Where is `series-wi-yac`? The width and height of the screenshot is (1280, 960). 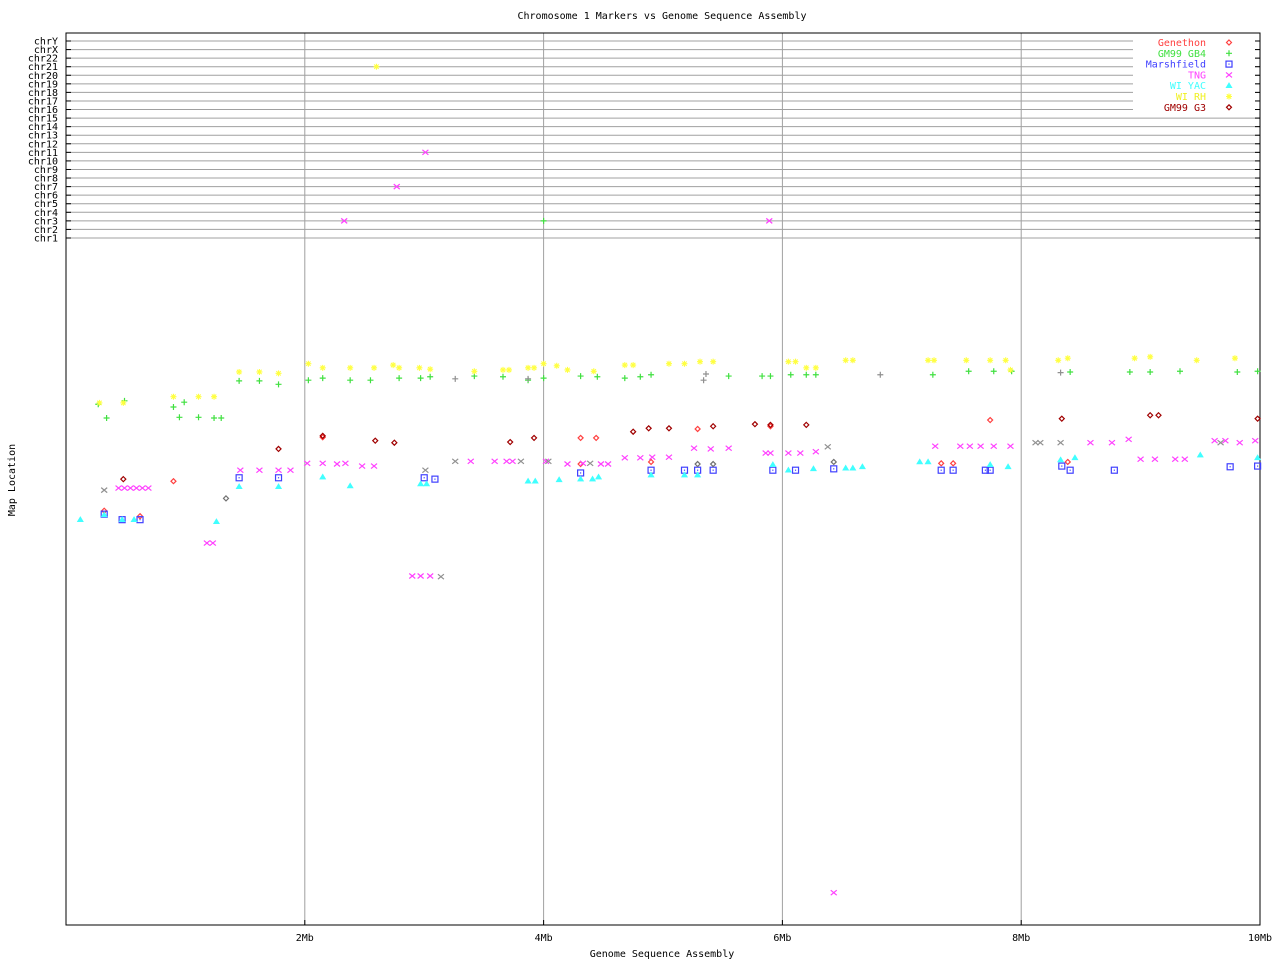
series-wi-yac is located at coordinates (669, 488).